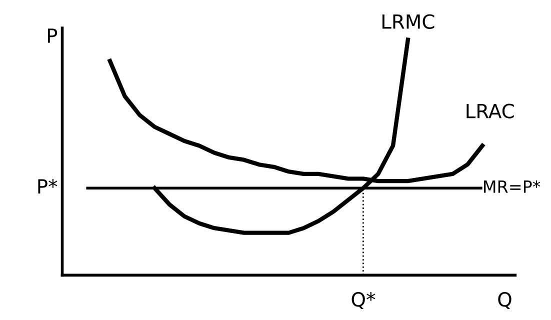  Describe the element at coordinates (512, 186) in the screenshot. I see `ref-line-label: MR=P*` at that location.